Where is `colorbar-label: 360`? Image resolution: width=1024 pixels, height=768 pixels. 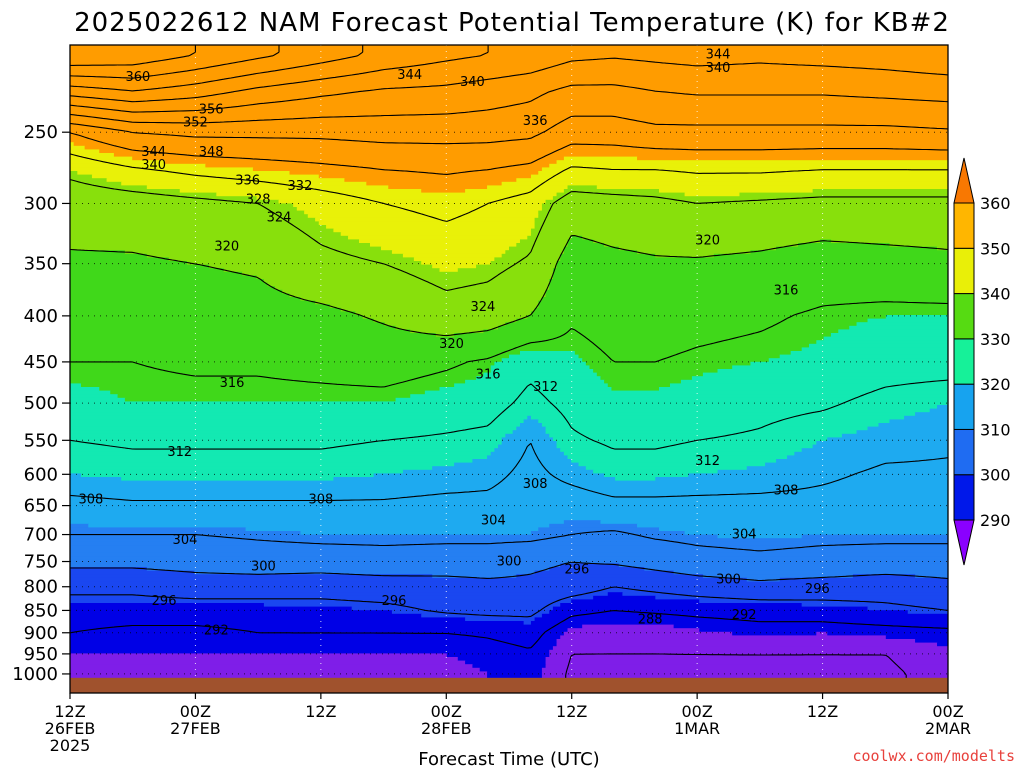 colorbar-label: 360 is located at coordinates (995, 203).